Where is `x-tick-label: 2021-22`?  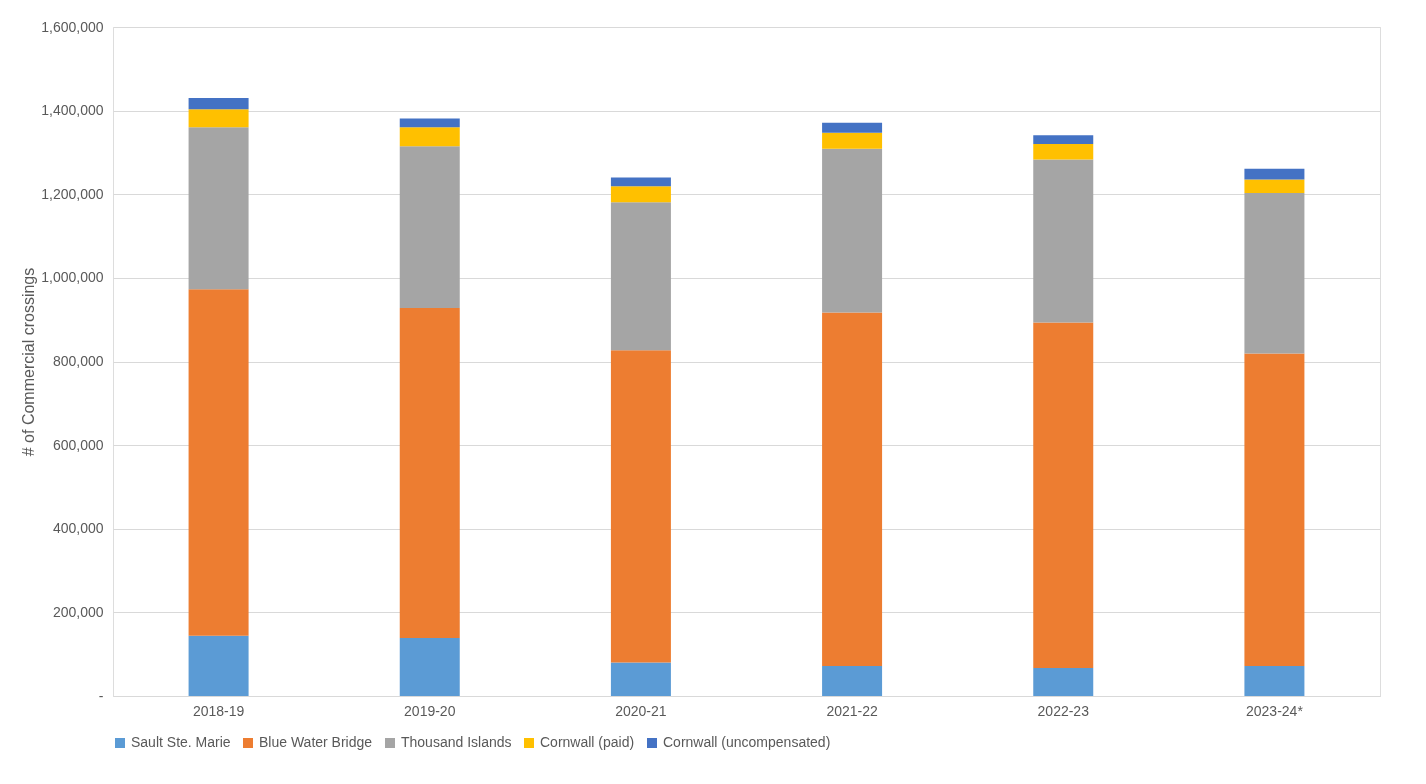 x-tick-label: 2021-22 is located at coordinates (852, 710).